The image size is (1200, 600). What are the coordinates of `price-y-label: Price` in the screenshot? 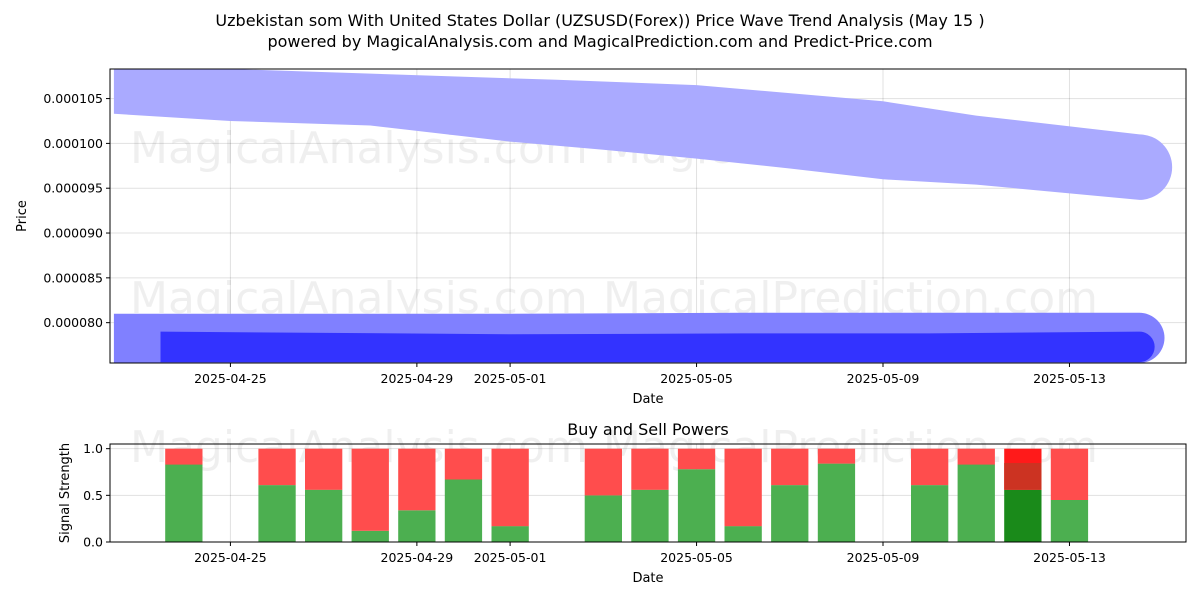 It's located at (22, 216).